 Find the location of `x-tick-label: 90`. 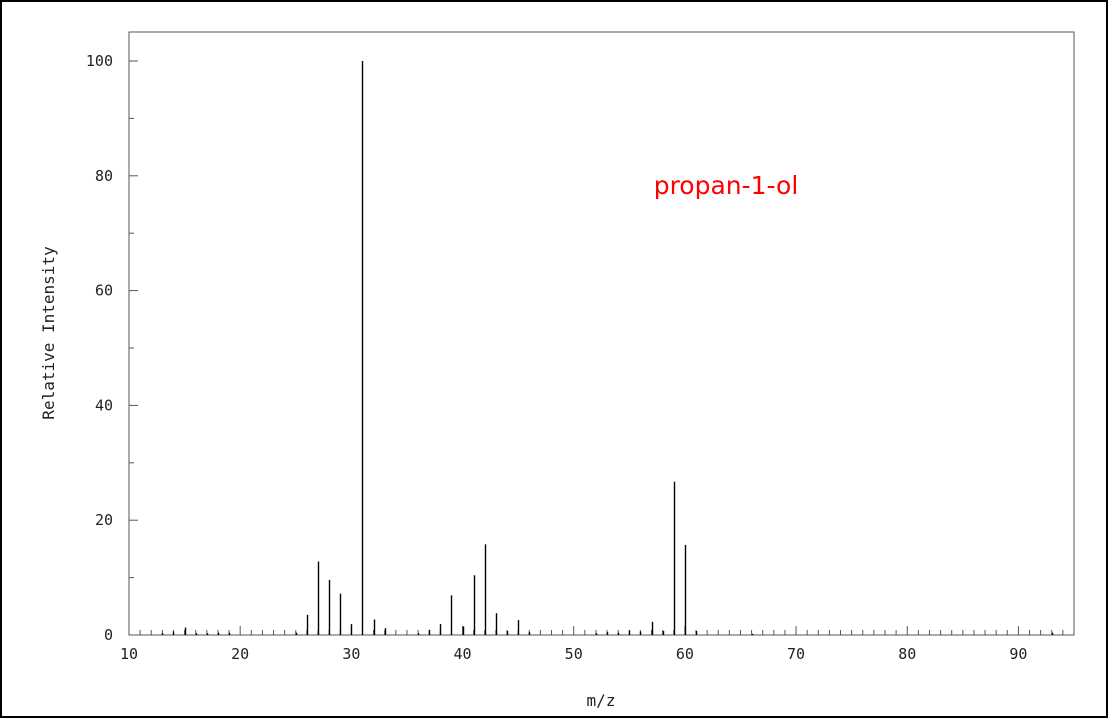

x-tick-label: 90 is located at coordinates (1018, 654).